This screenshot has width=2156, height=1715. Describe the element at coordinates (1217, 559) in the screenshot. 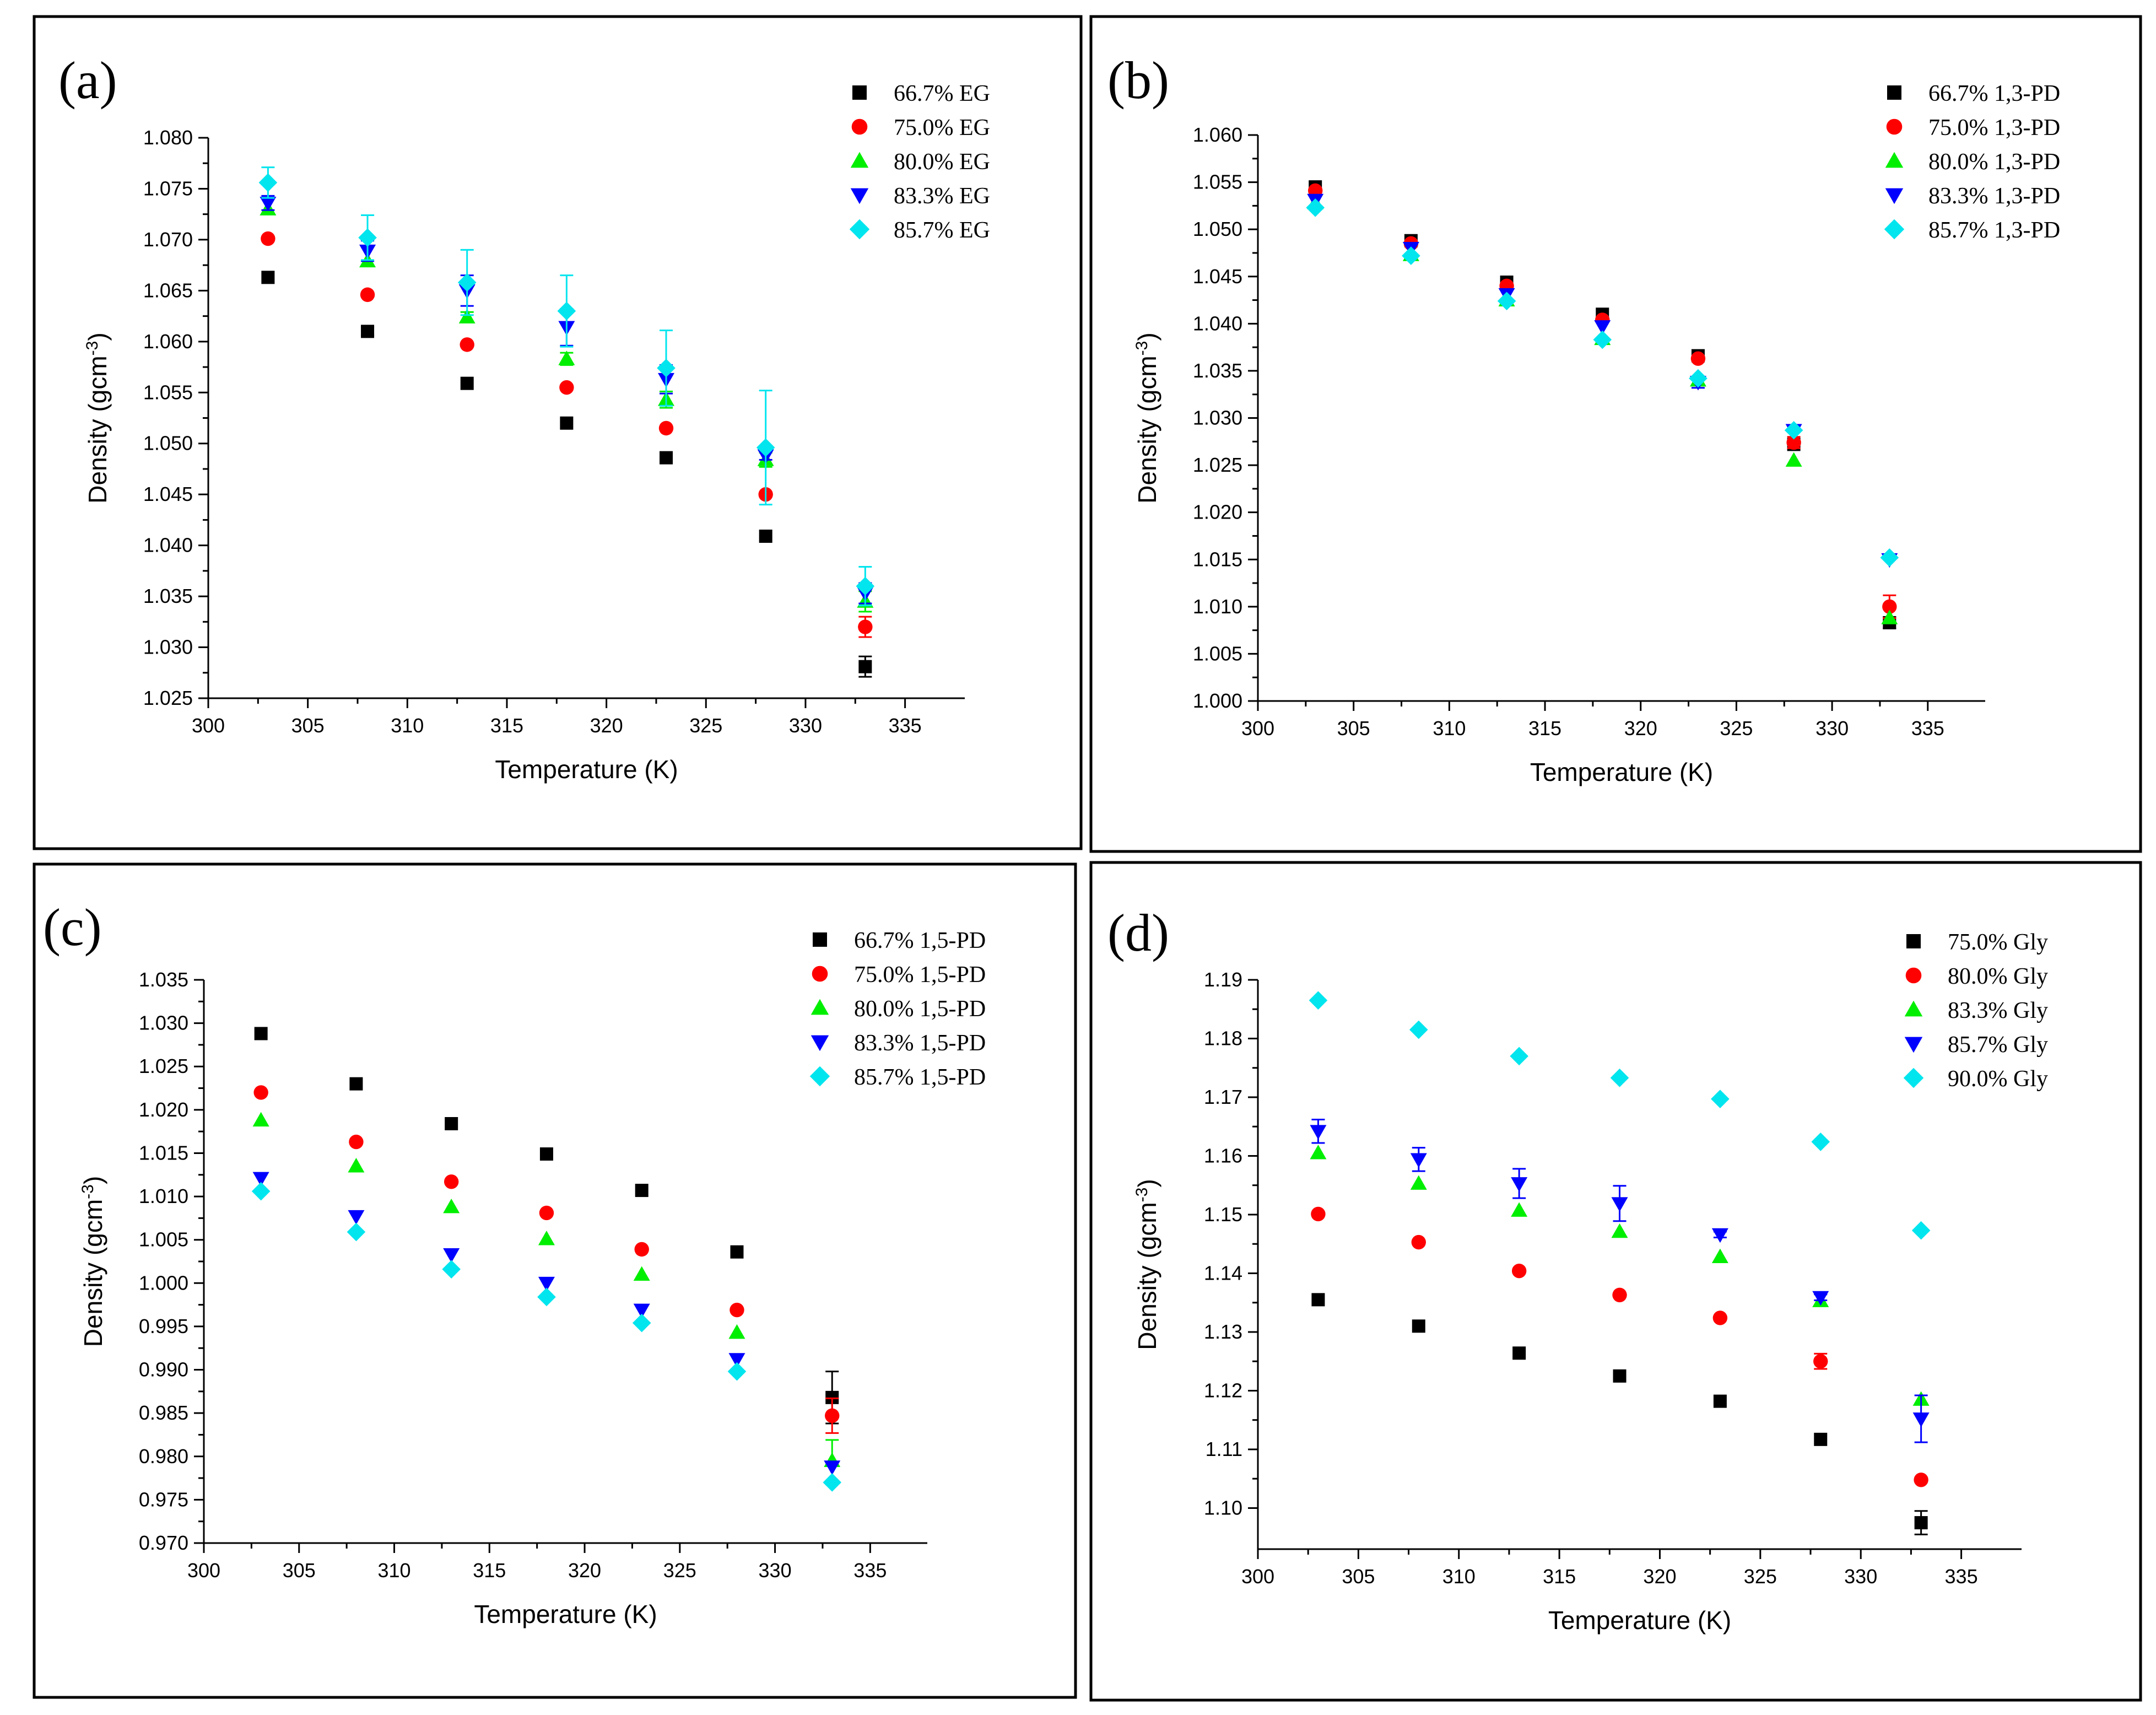

I see `y-tick-label: 1.015` at that location.